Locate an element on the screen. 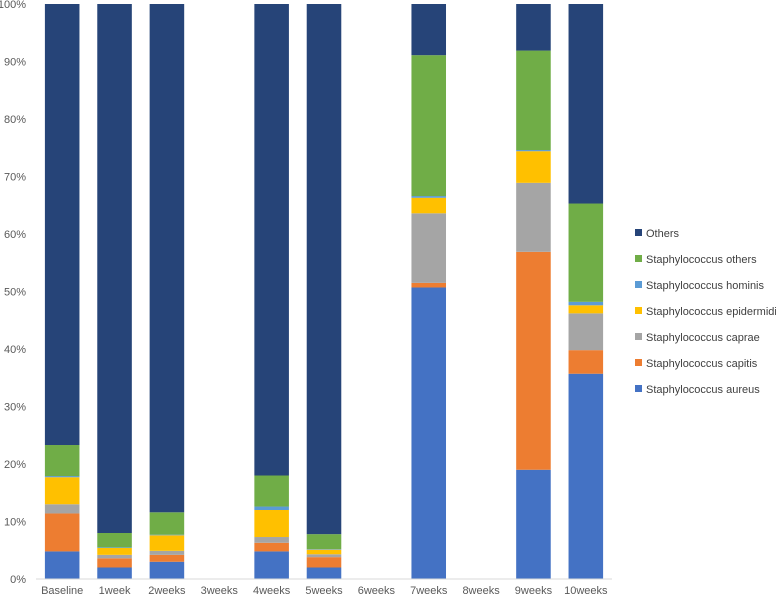 This screenshot has width=776, height=598. x-tick-label: 4weeks is located at coordinates (272, 591).